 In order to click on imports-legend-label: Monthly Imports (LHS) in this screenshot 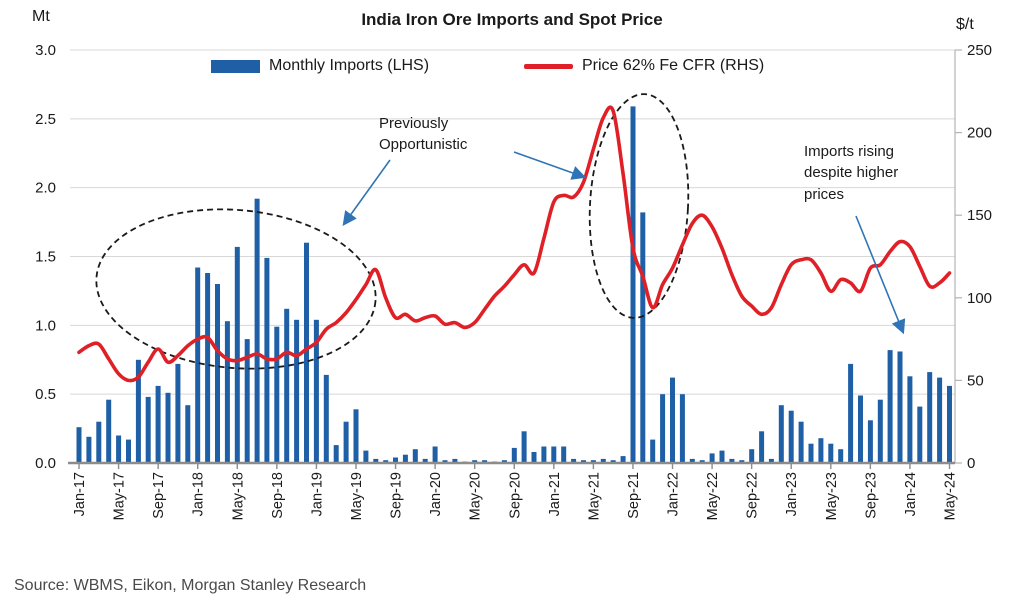, I will do `click(349, 65)`.